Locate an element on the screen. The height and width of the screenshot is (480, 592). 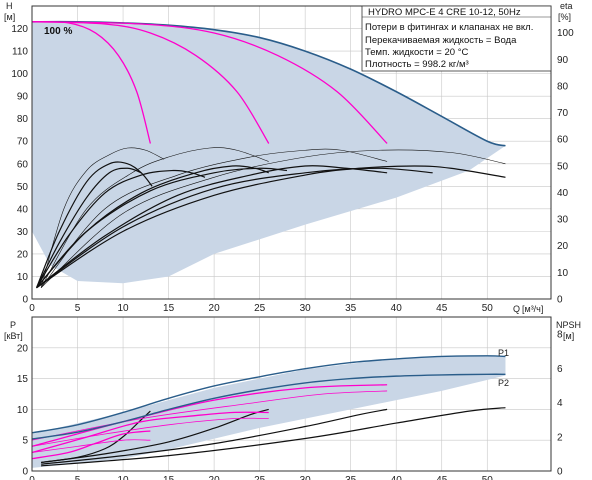
head-axis-unit: [м] is located at coordinates (9, 17).